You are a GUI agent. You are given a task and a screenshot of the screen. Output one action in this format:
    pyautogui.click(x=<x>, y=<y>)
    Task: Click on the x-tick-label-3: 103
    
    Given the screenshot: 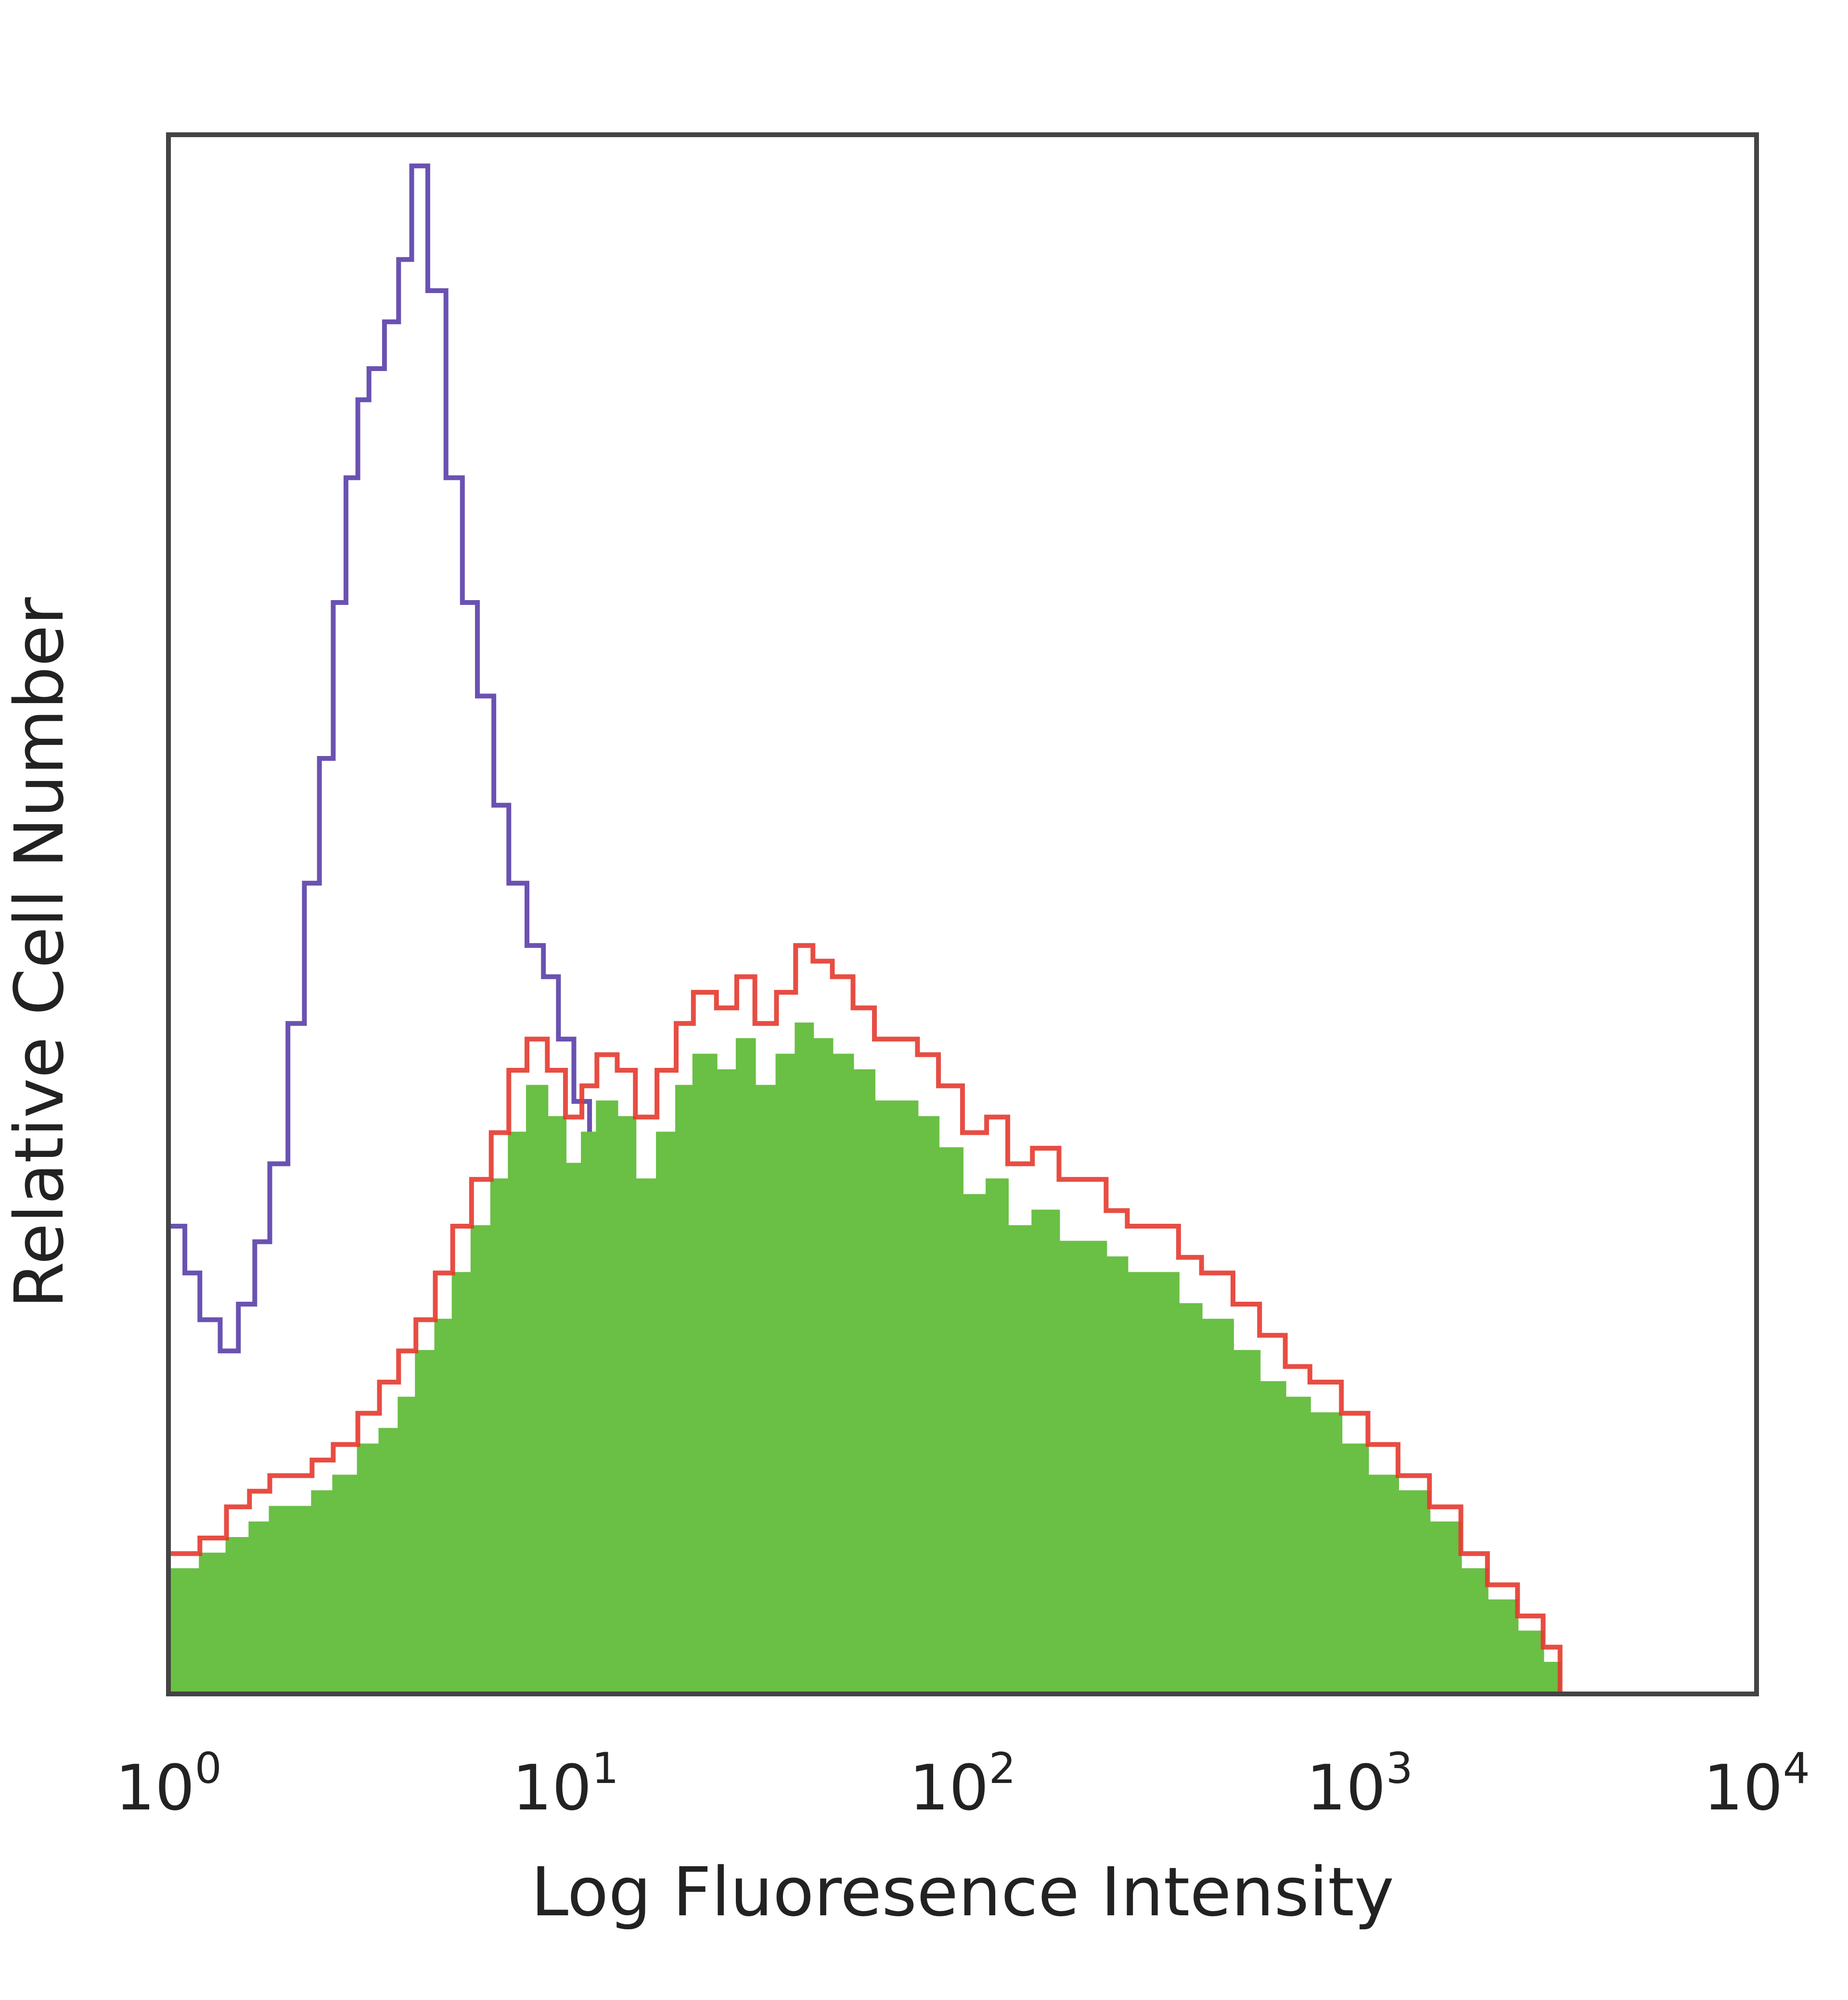 What is the action you would take?
    pyautogui.click(x=1359, y=1784)
    